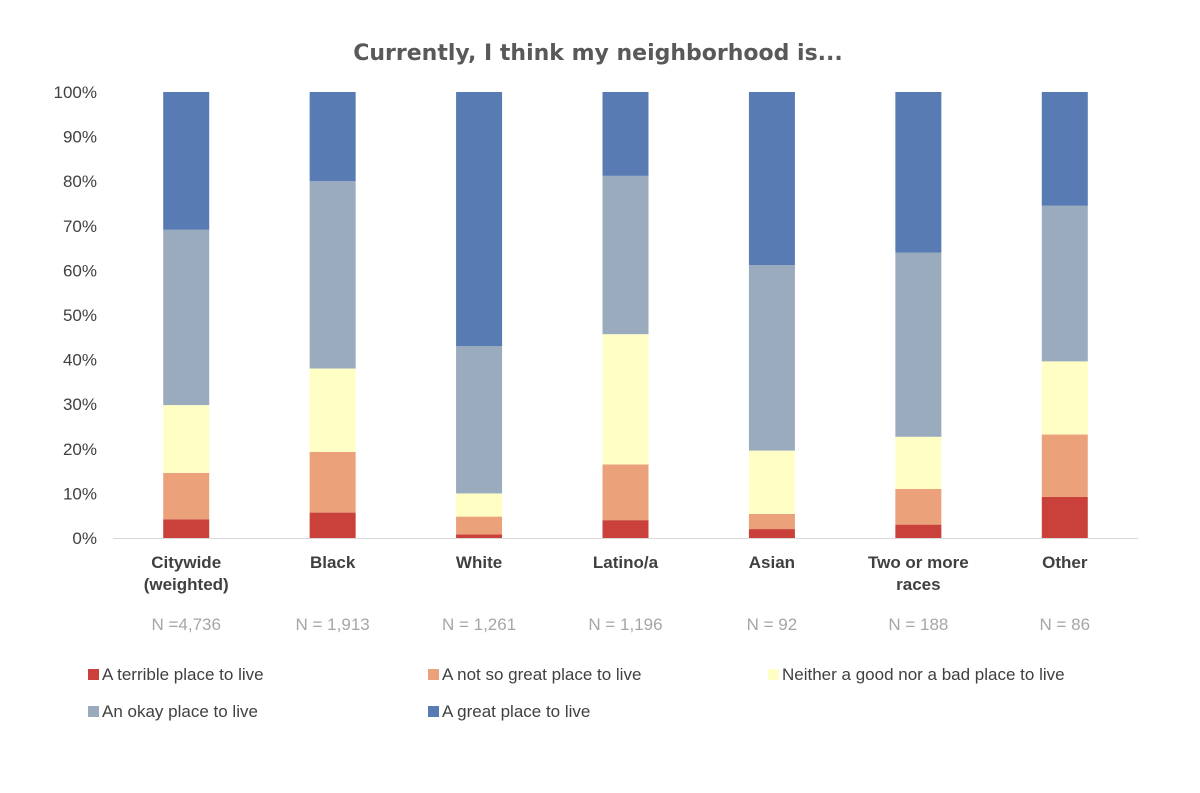  Describe the element at coordinates (918, 573) in the screenshot. I see `x-category-label: Two or more races` at that location.